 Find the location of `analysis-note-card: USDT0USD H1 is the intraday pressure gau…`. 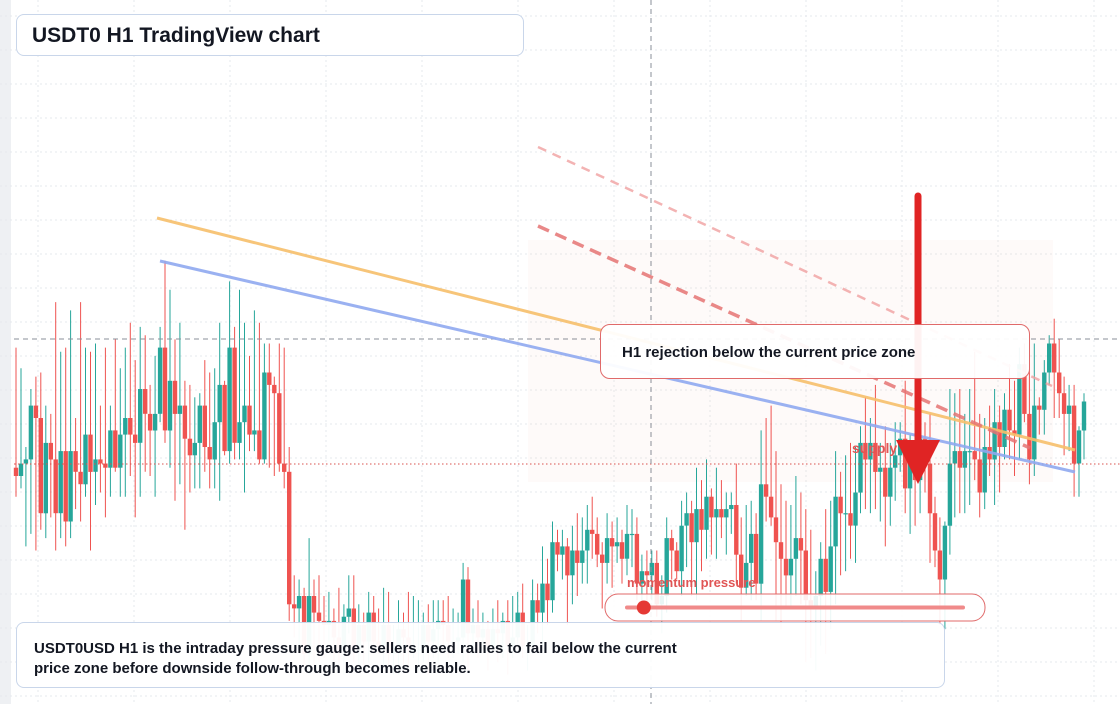

analysis-note-card: USDT0USD H1 is the intraday pressure gau… is located at coordinates (480, 655).